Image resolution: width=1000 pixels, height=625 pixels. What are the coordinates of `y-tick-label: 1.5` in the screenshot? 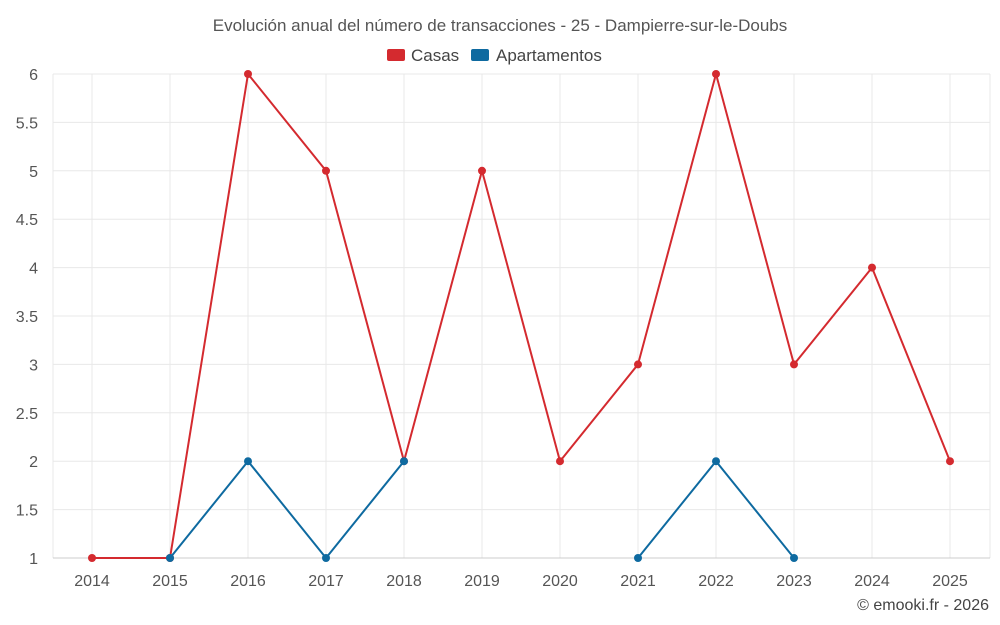 It's located at (27, 511).